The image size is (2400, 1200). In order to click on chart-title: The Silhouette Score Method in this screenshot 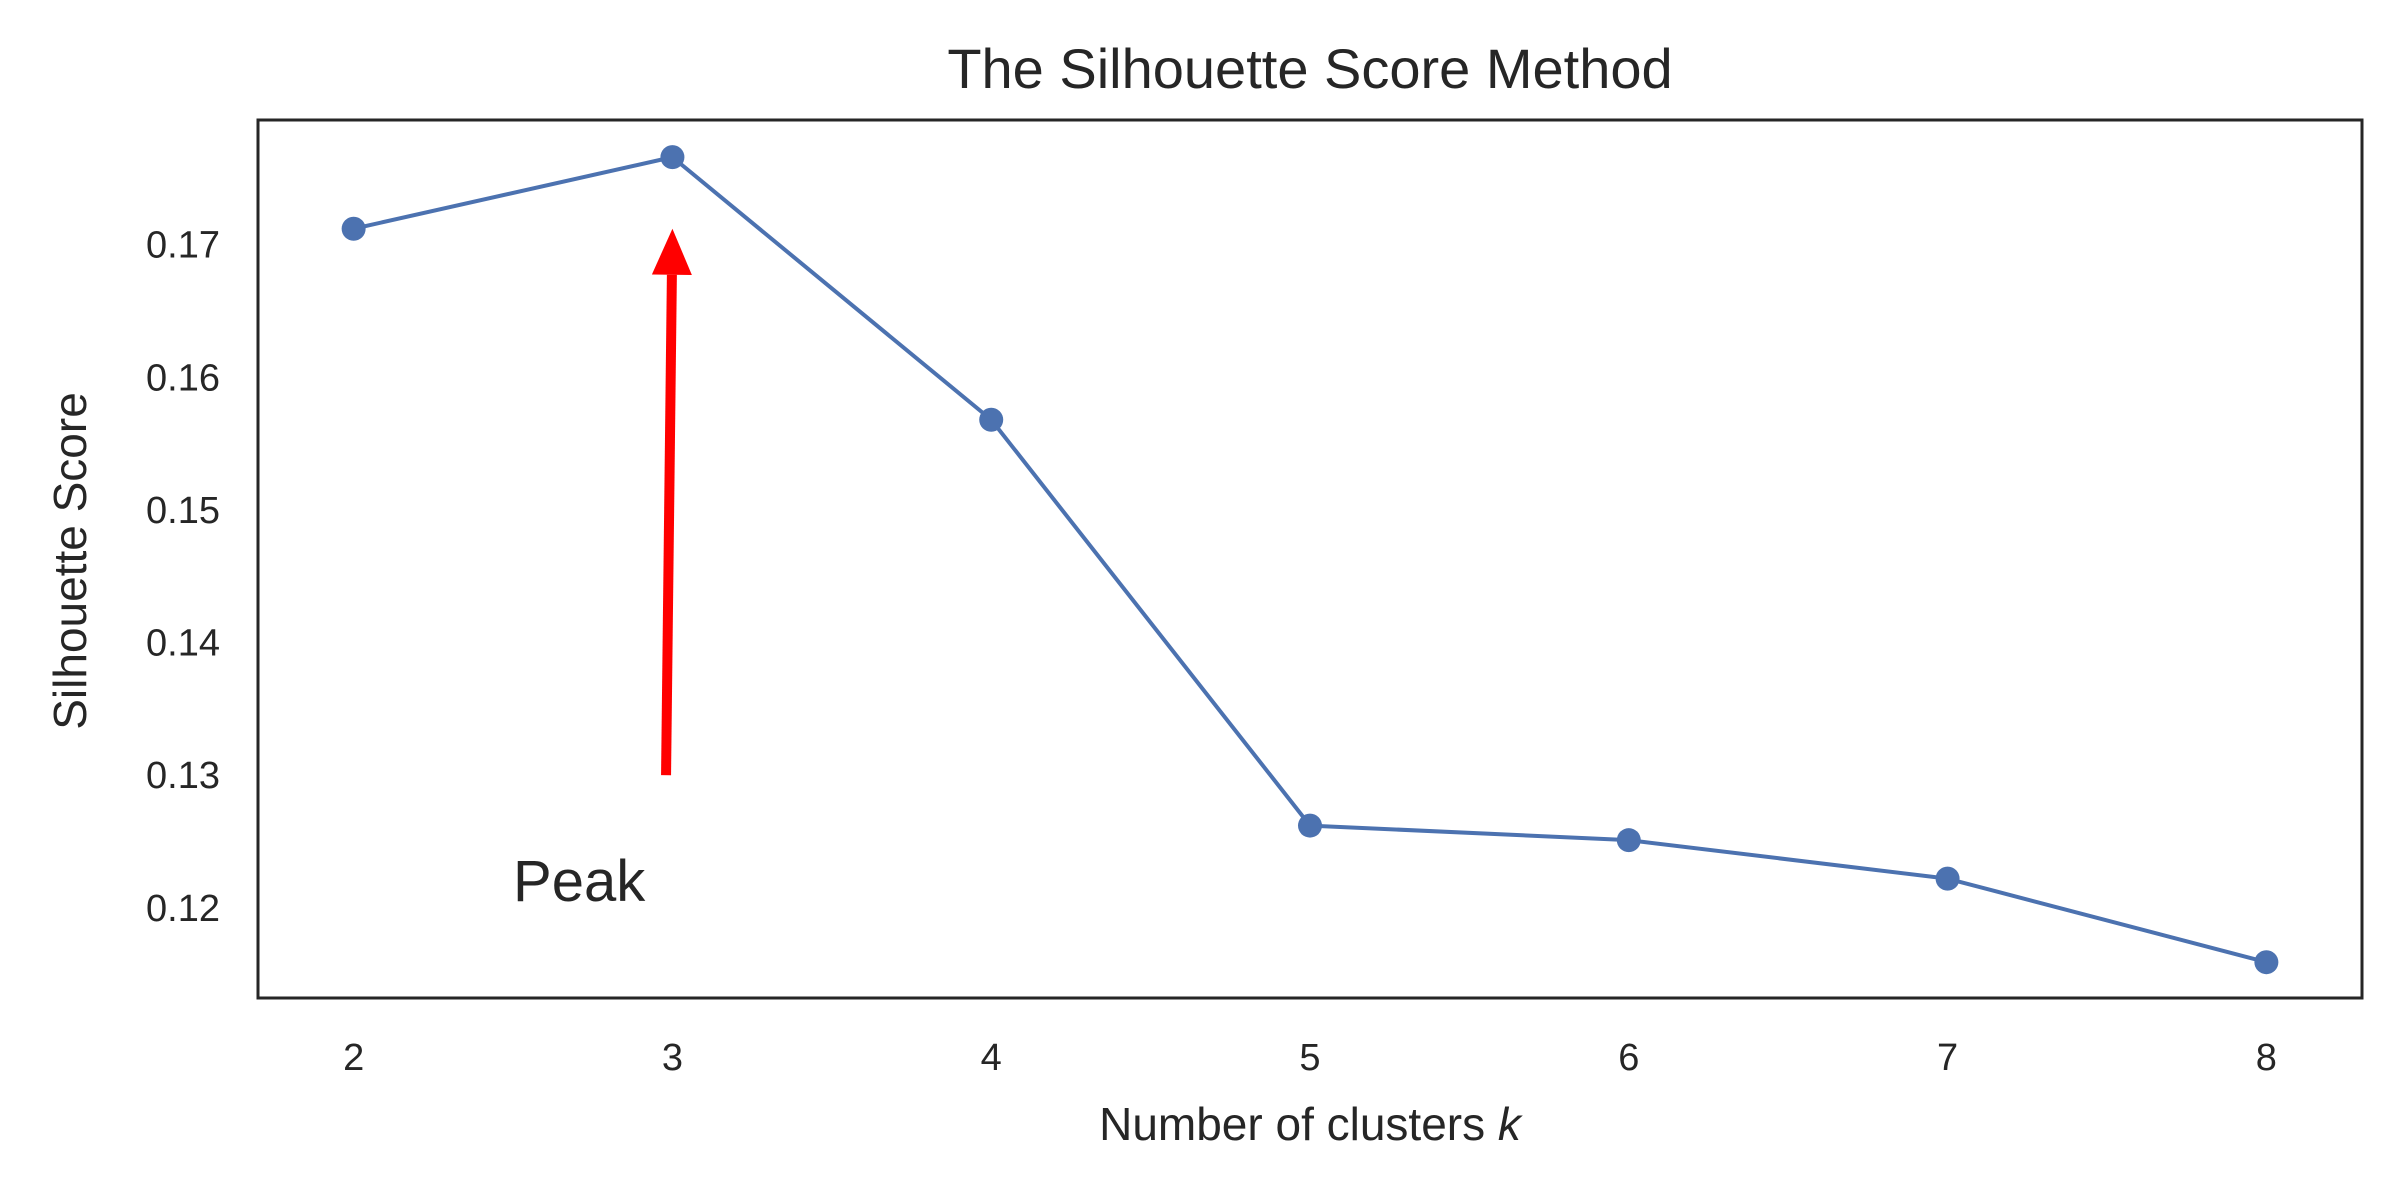, I will do `click(1309, 68)`.